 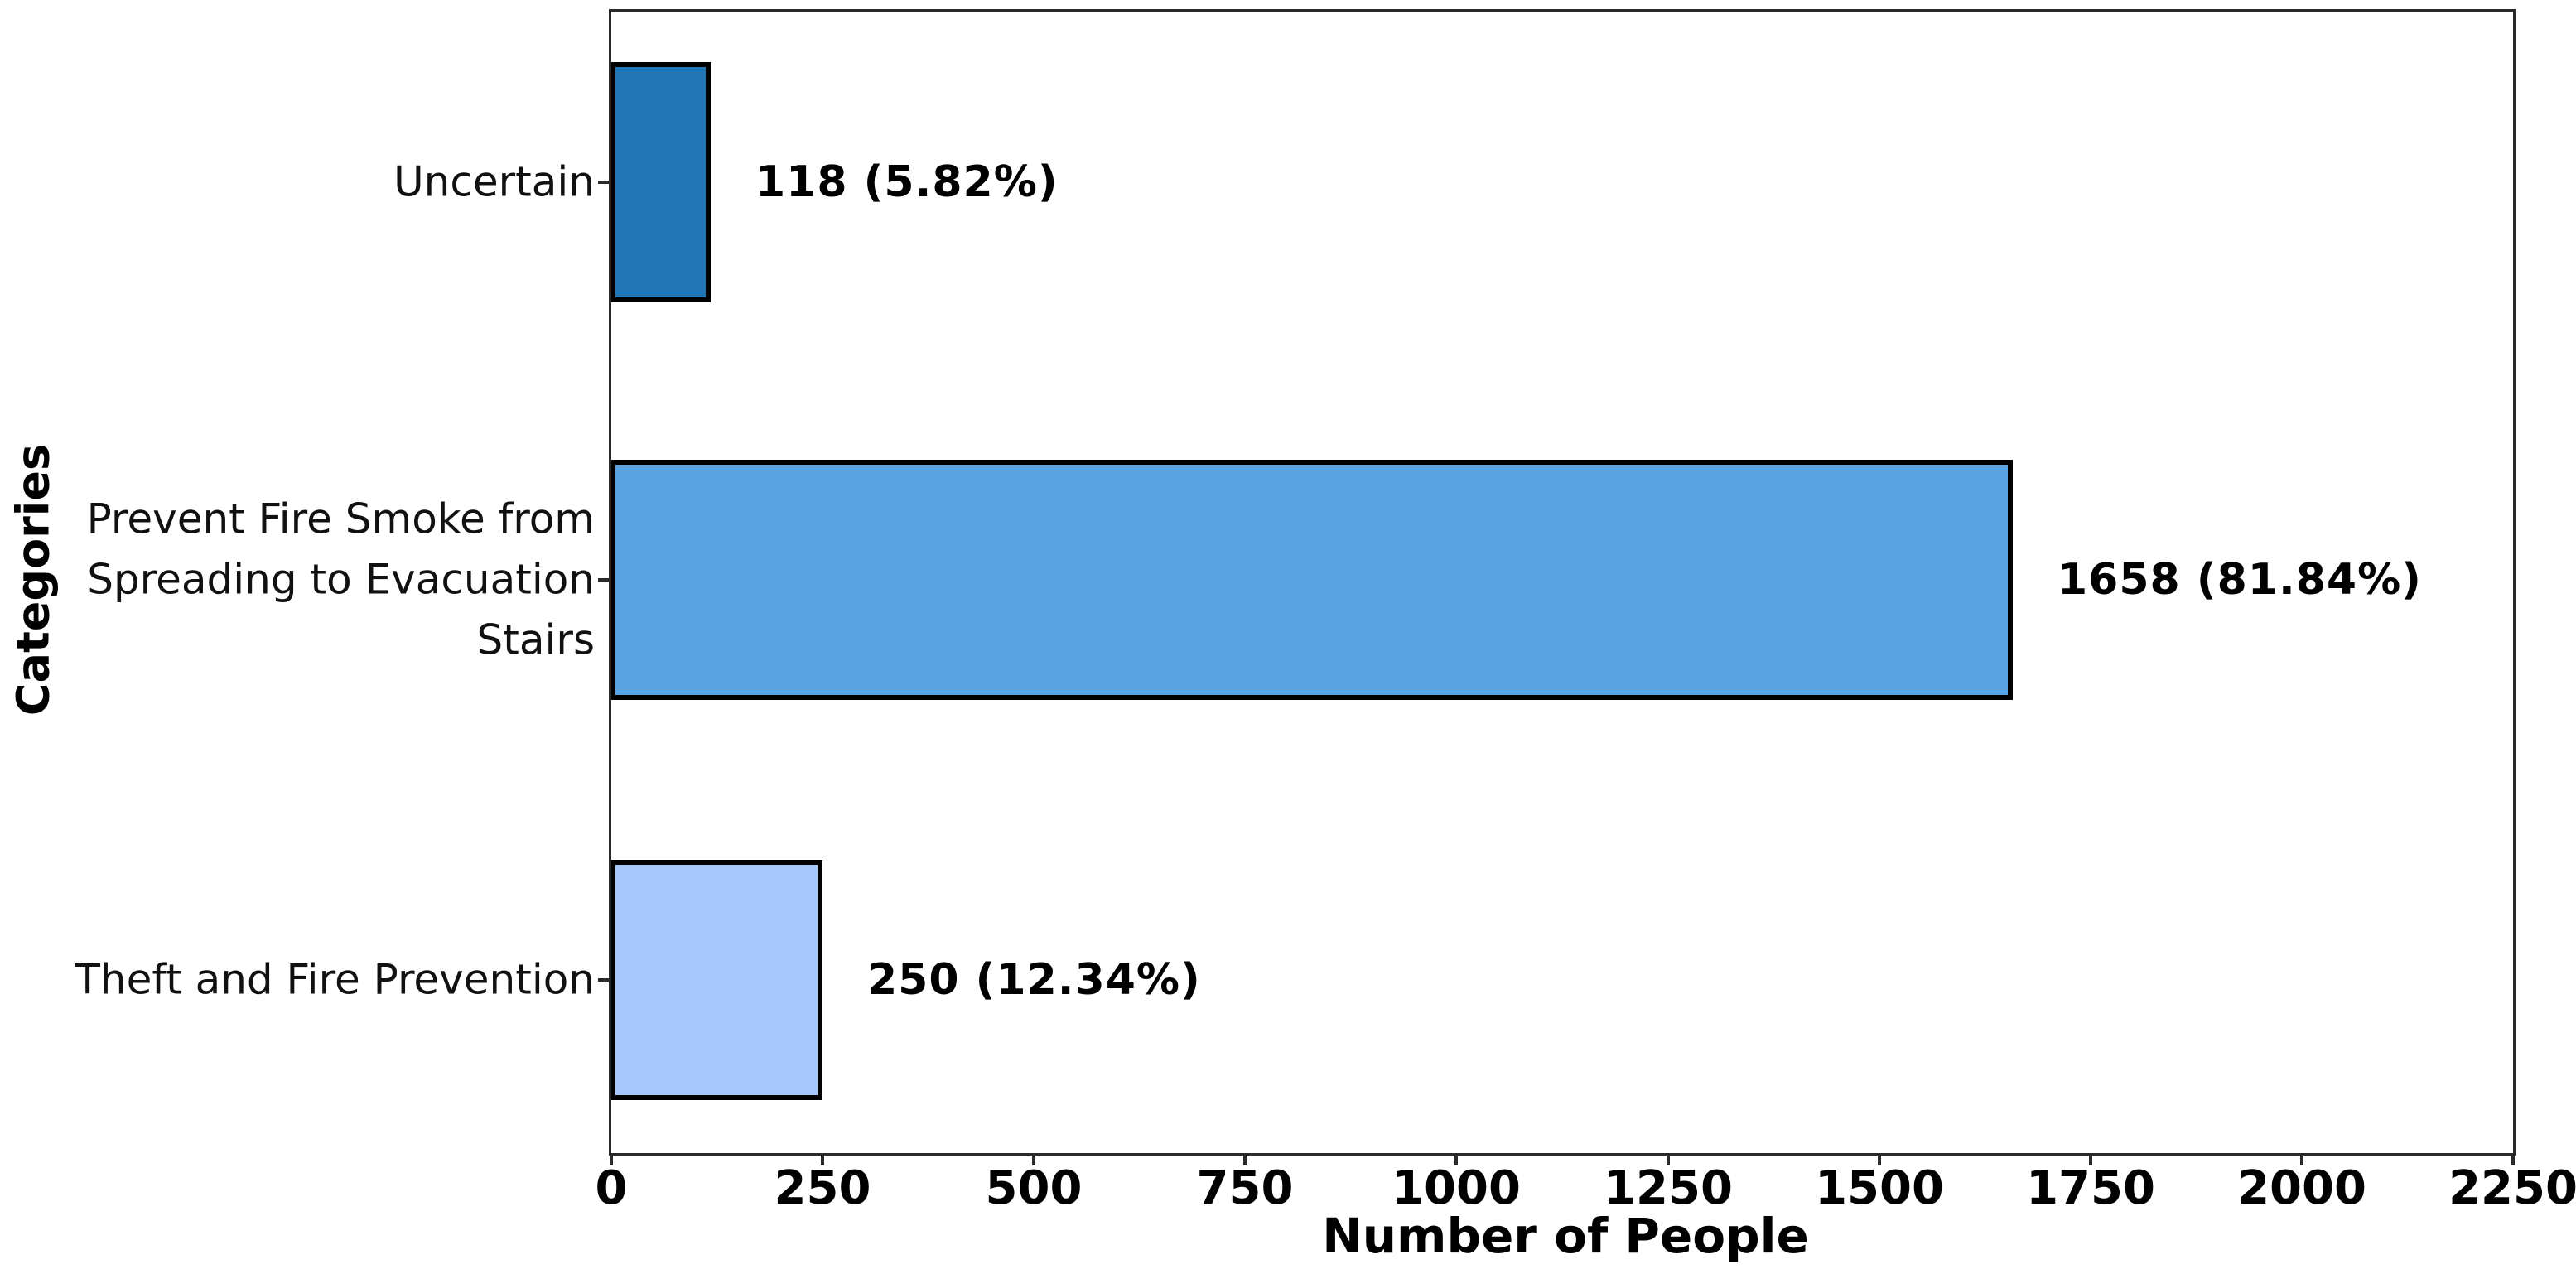 What do you see at coordinates (494, 181) in the screenshot?
I see `category-label-line: Uncertain` at bounding box center [494, 181].